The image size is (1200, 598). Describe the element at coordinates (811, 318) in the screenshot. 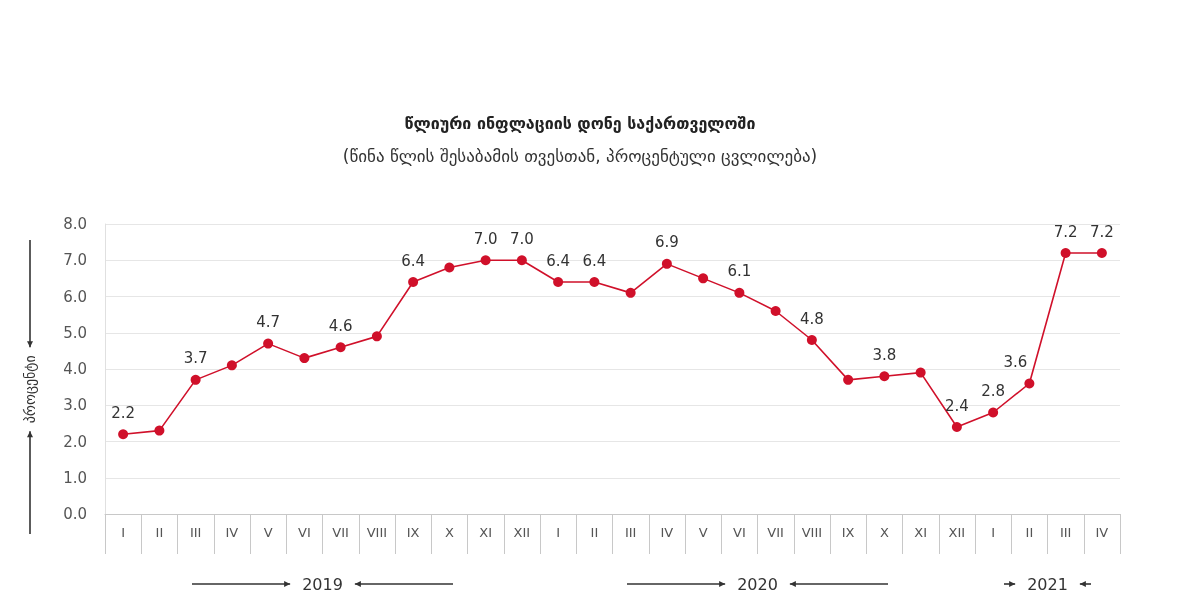

I see `data-label: 4.8` at that location.